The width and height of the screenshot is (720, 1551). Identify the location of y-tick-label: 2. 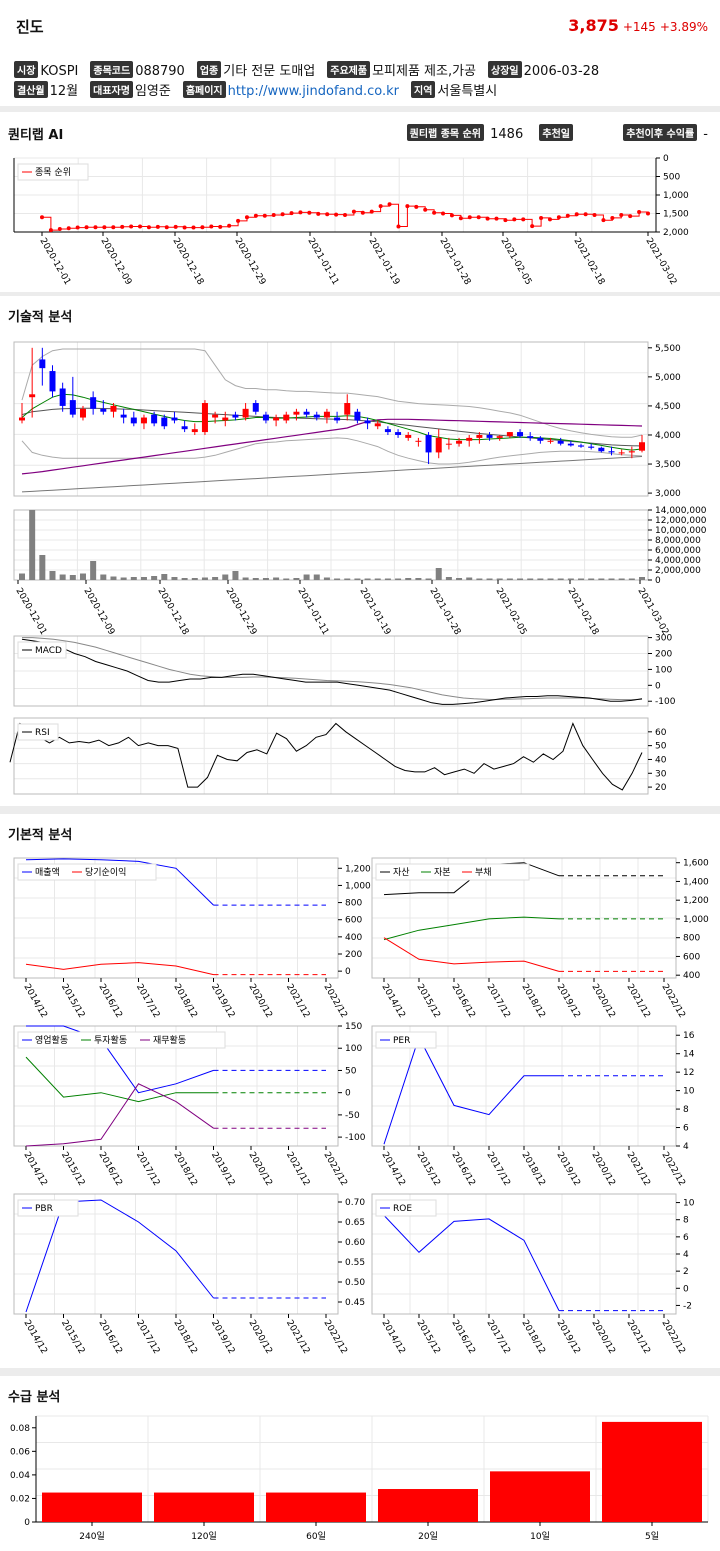
(686, 1272).